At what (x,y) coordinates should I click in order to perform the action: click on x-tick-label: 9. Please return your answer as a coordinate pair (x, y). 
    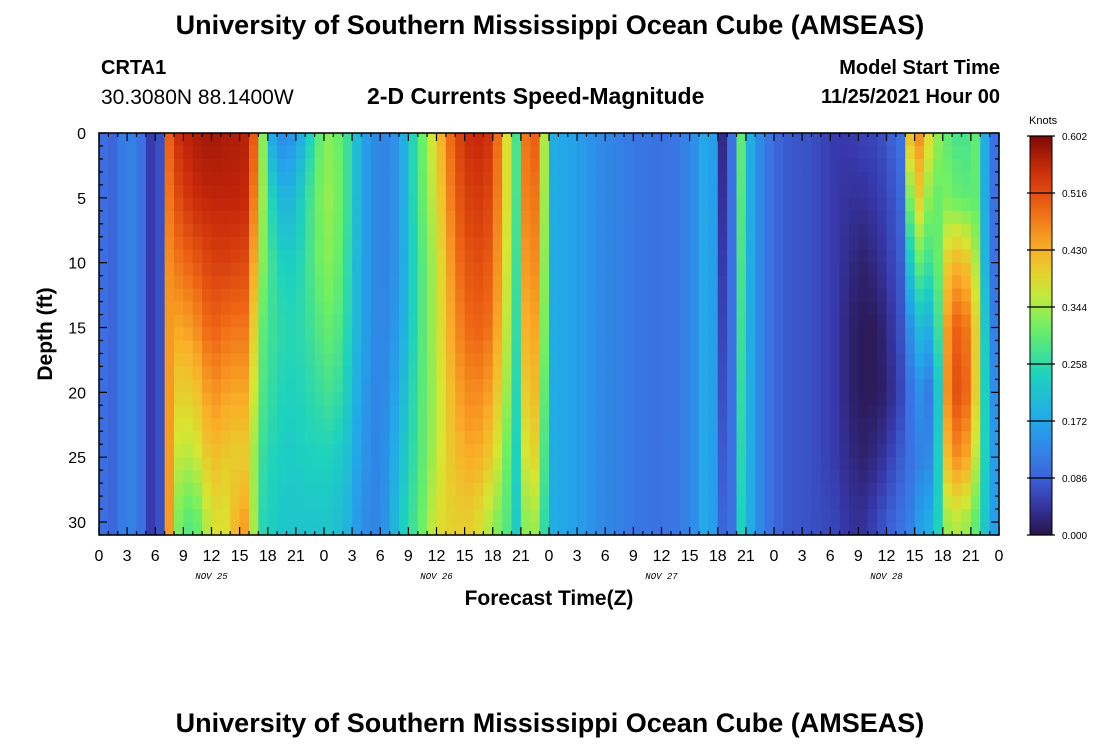
    Looking at the image, I should click on (408, 556).